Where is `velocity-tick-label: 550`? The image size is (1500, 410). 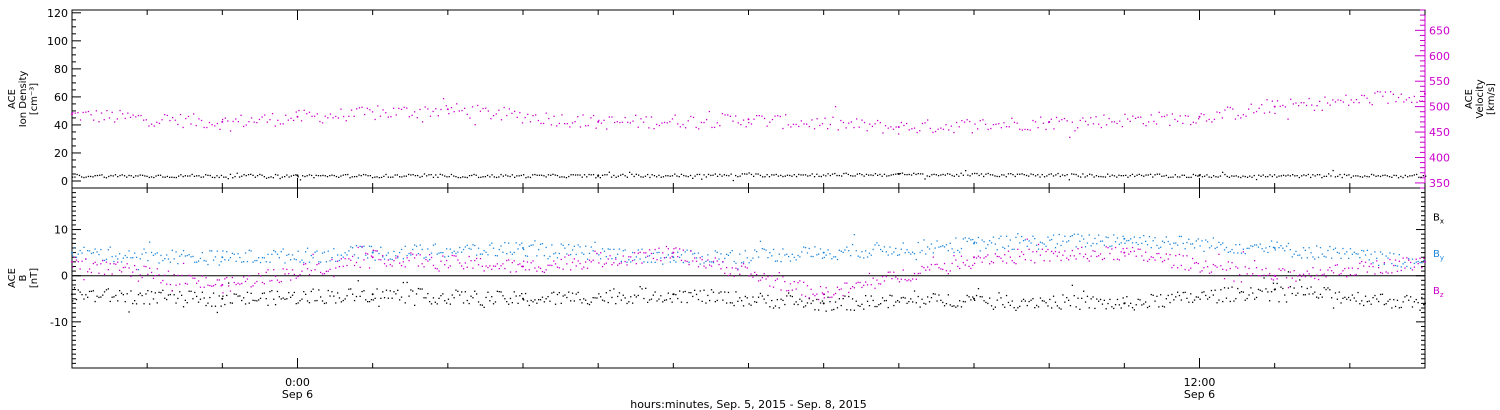 velocity-tick-label: 550 is located at coordinates (1439, 81).